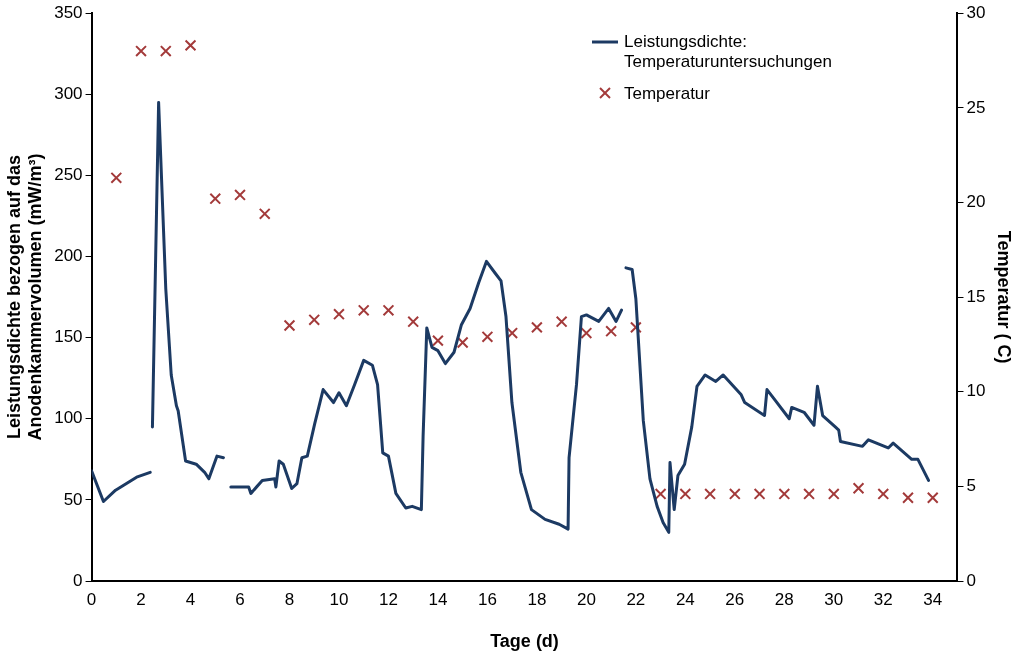  What do you see at coordinates (537, 599) in the screenshot?
I see `x-tick-label: 18` at bounding box center [537, 599].